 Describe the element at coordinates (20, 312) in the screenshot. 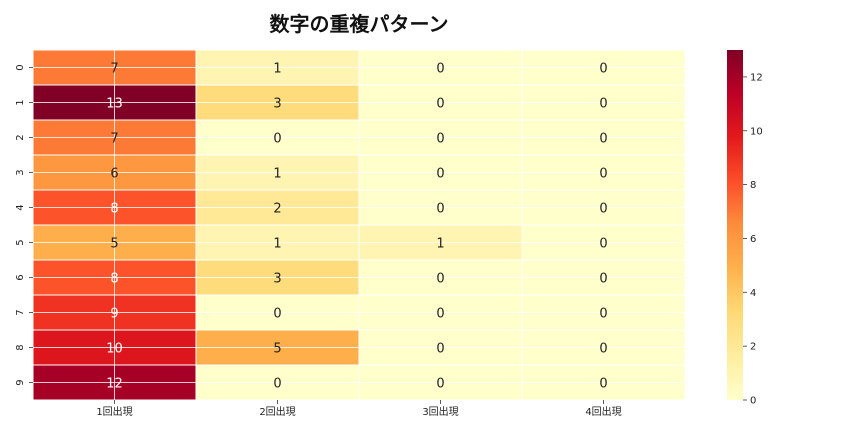

I see `y-tick-label: 7` at that location.